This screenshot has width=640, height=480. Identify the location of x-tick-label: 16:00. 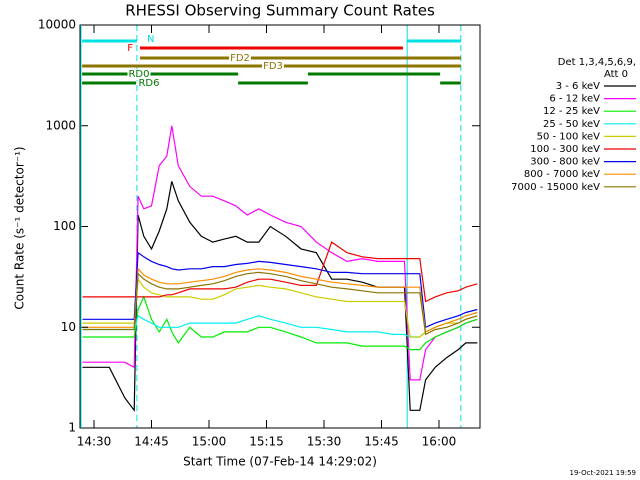
(439, 442).